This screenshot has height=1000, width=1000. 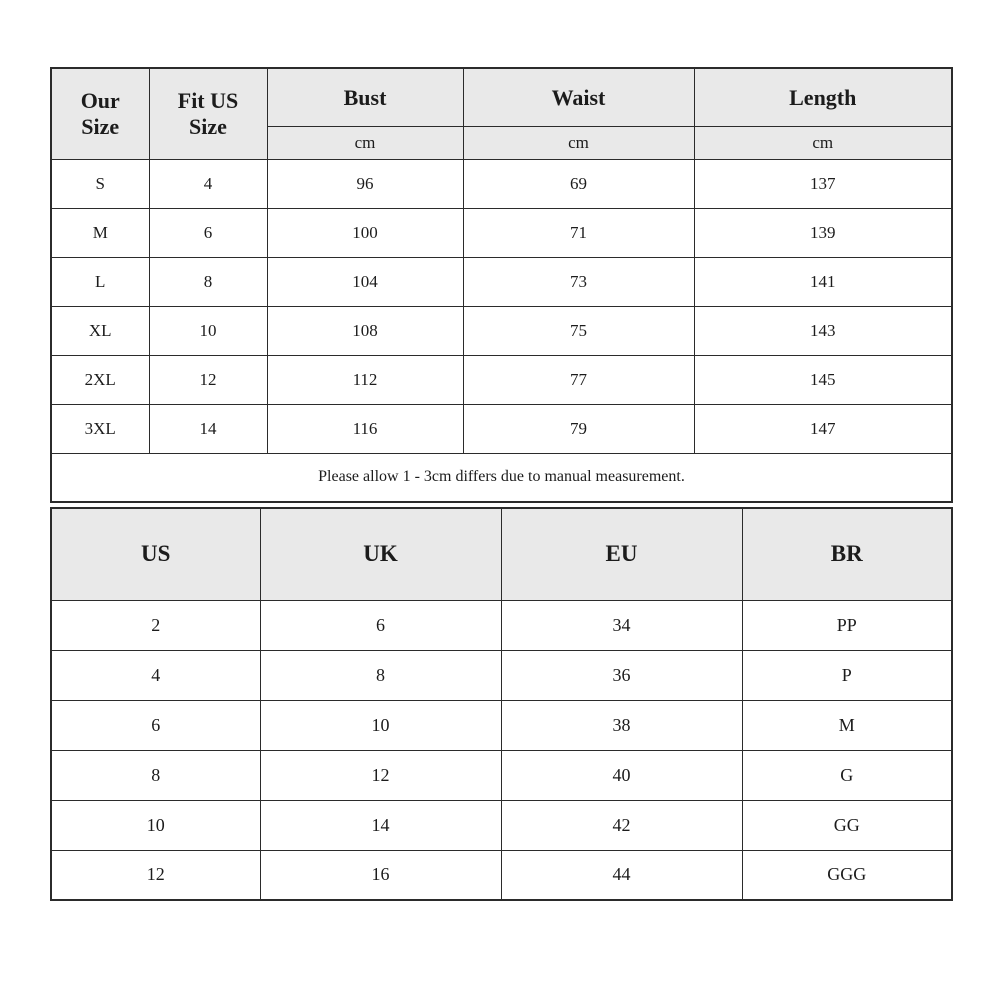 I want to click on bust-cell: 116, so click(x=365, y=428).